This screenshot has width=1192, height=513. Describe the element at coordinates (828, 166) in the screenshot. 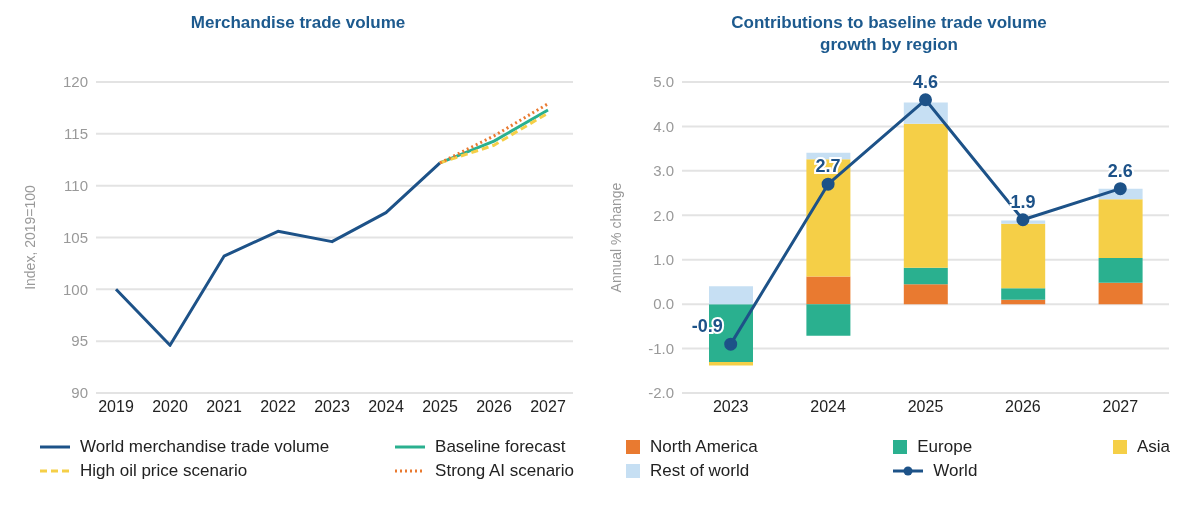

I see `data-label: 2.7` at that location.